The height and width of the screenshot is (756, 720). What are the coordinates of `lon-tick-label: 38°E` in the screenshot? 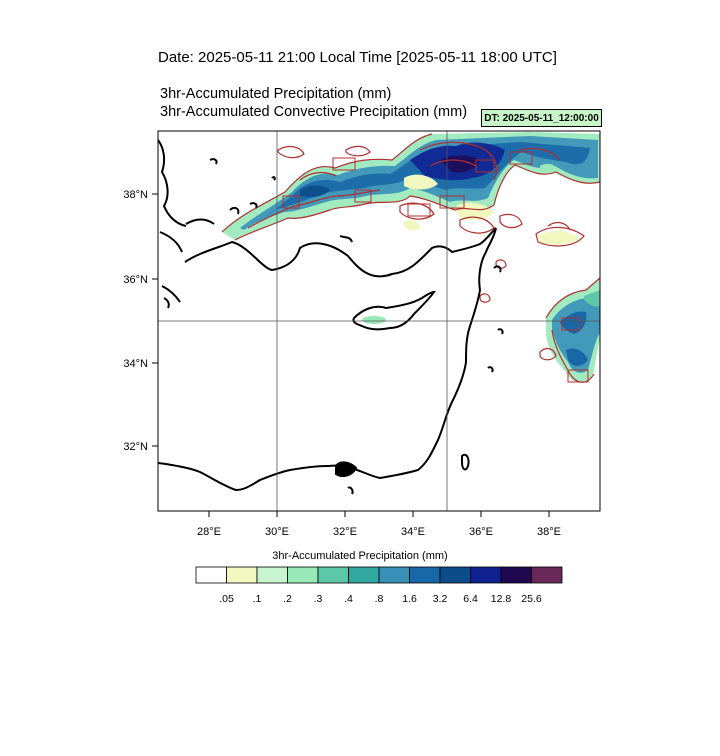 It's located at (549, 532).